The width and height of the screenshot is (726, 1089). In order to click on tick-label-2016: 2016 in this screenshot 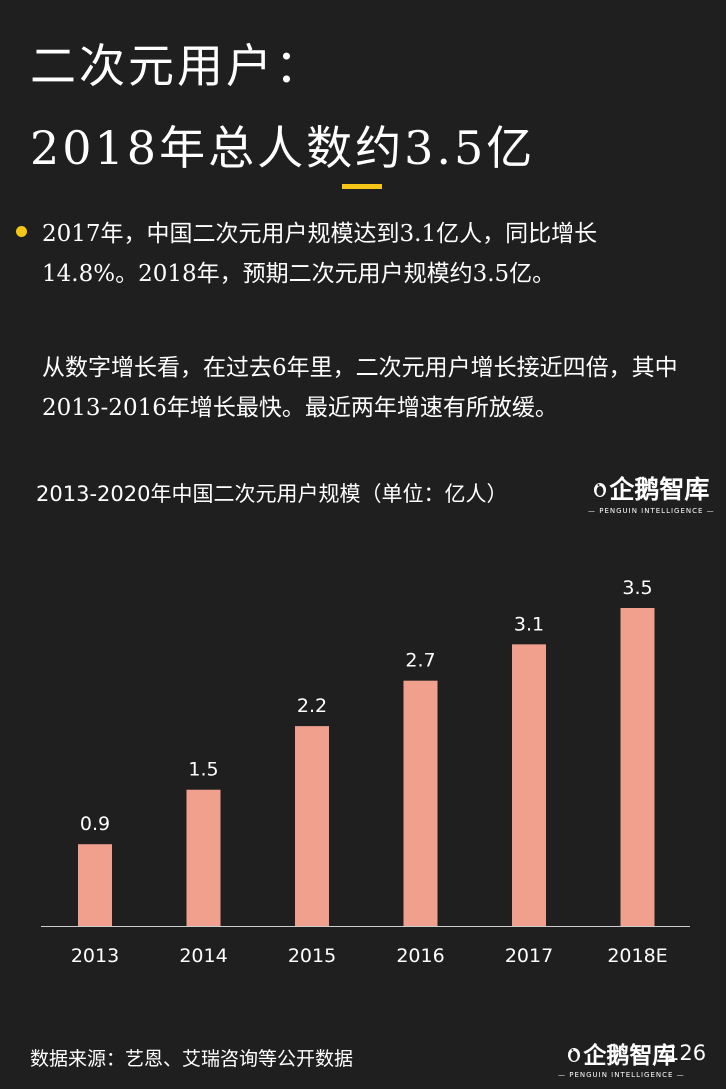, I will do `click(420, 956)`.